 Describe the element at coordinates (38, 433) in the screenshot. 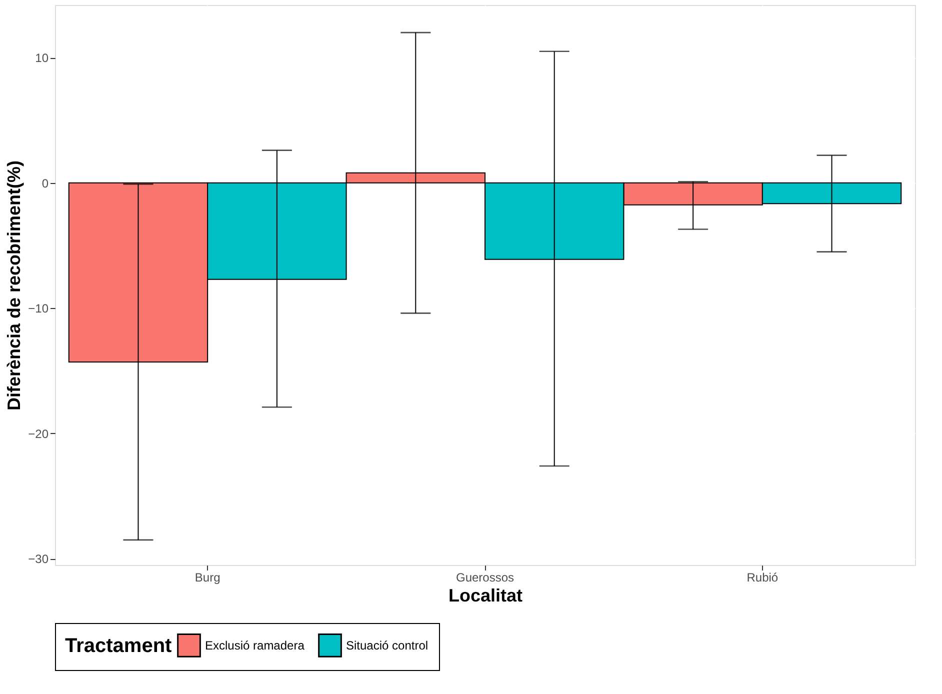

I see `y-tick-label: −20` at that location.